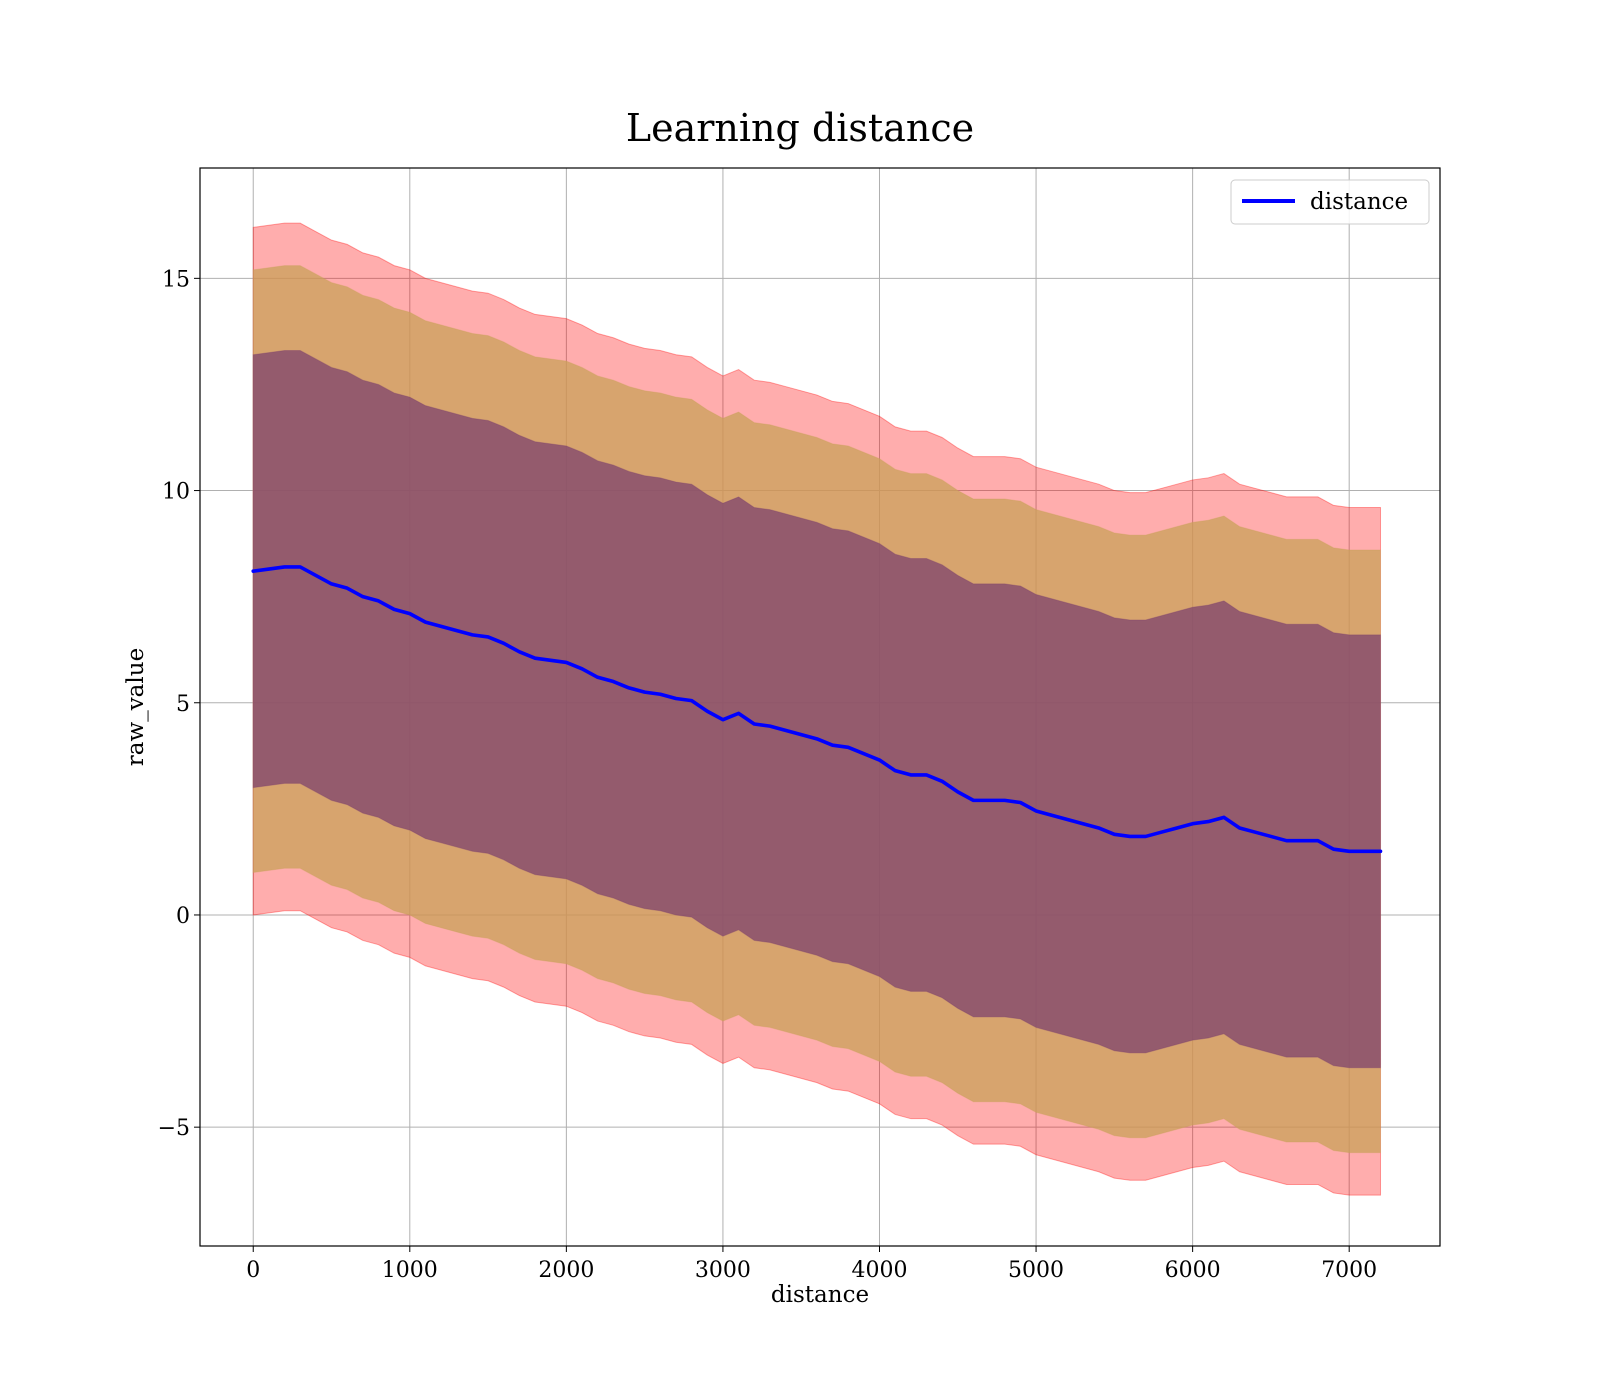 This screenshot has width=1600, height=1400. Describe the element at coordinates (820, 1295) in the screenshot. I see `x-axis-label: distance` at that location.